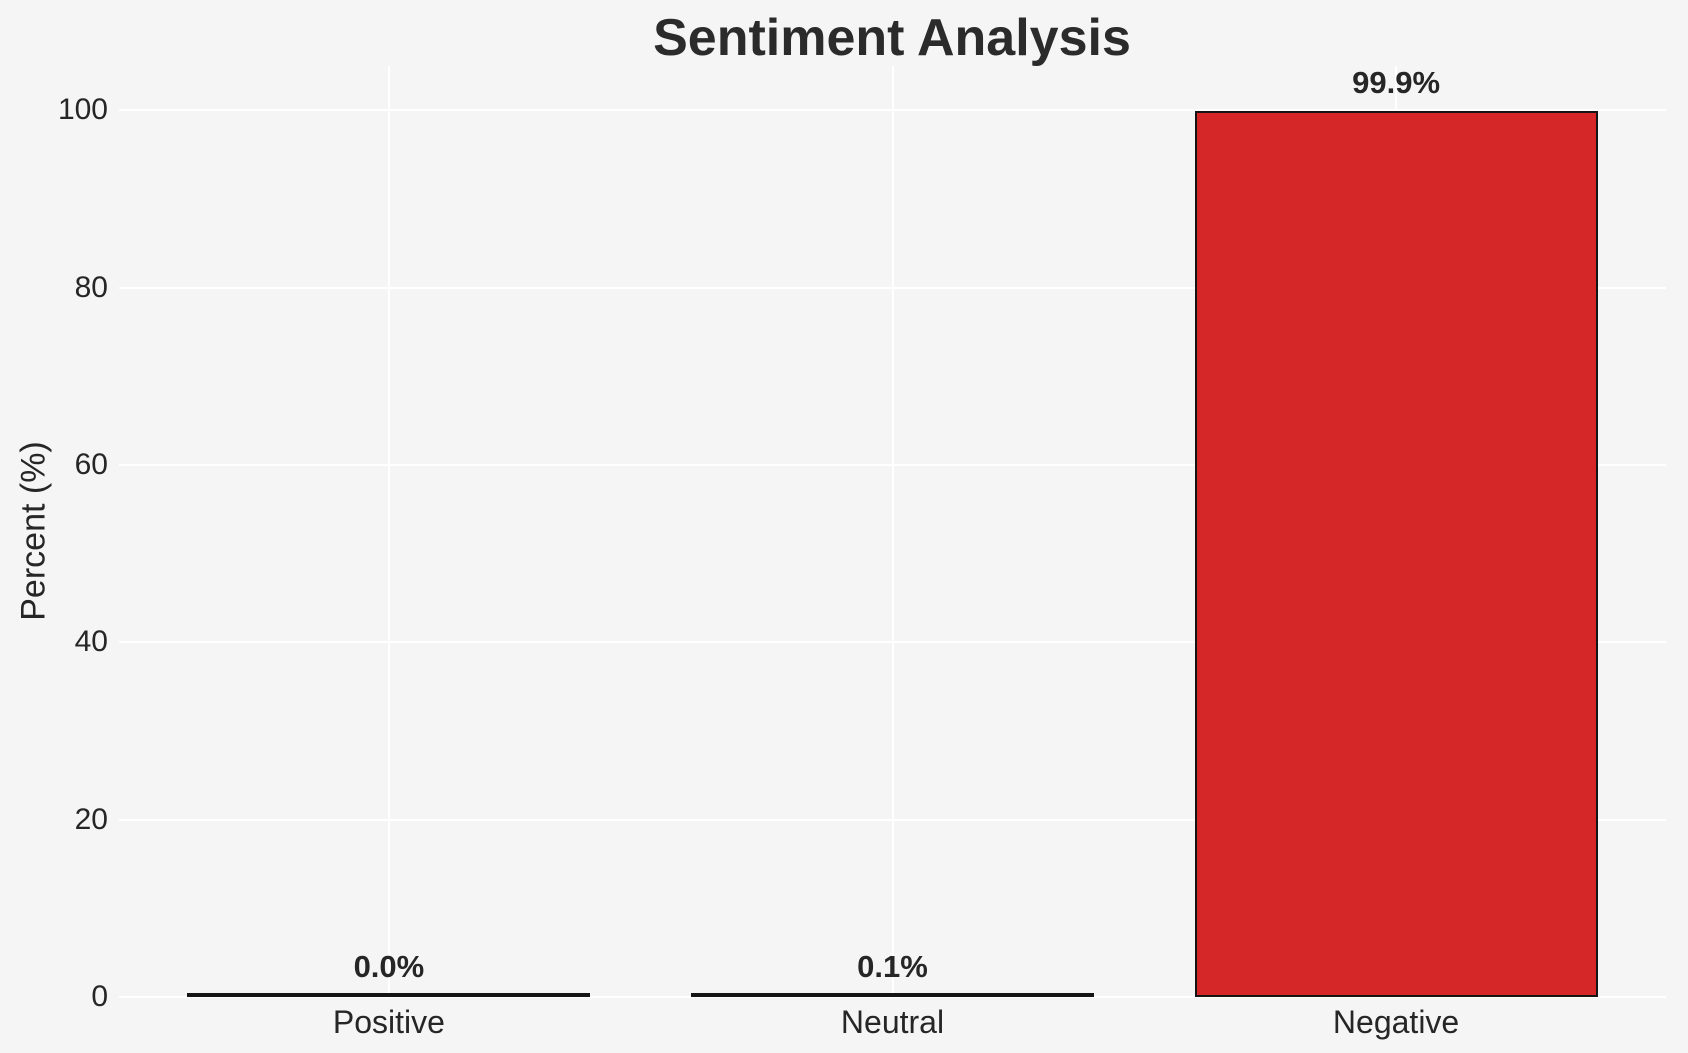 Image resolution: width=1688 pixels, height=1053 pixels. I want to click on y-tick-label: 0, so click(99, 996).